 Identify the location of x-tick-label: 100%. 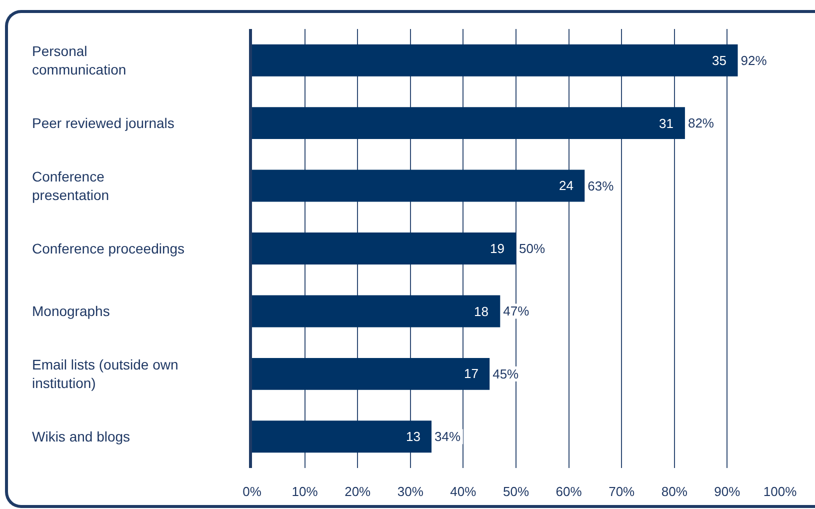
(780, 491).